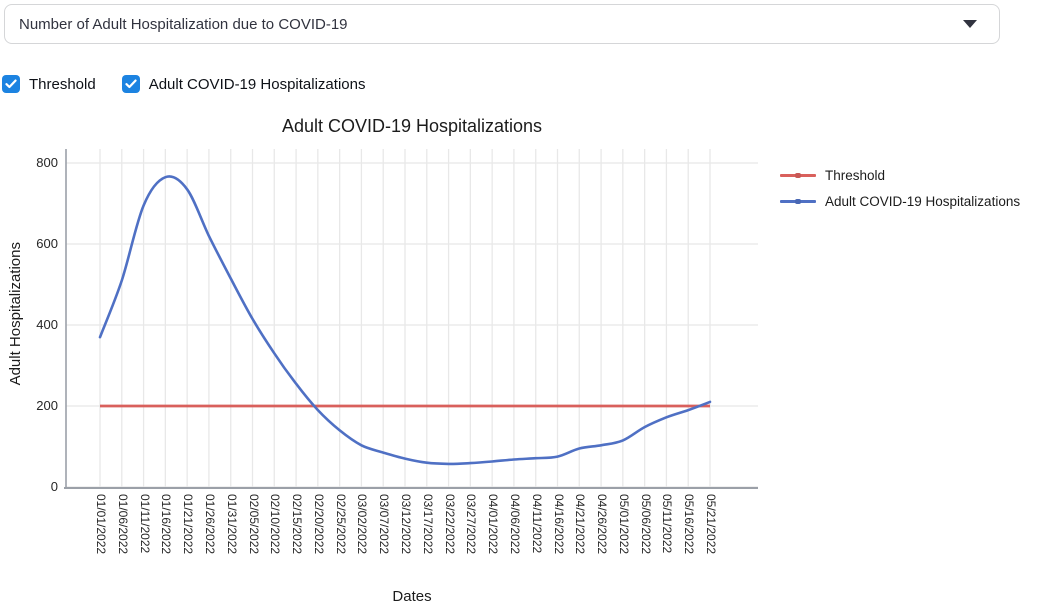 Image resolution: width=1058 pixels, height=615 pixels. What do you see at coordinates (318, 524) in the screenshot?
I see `x-tick-label: 02/20/2022` at bounding box center [318, 524].